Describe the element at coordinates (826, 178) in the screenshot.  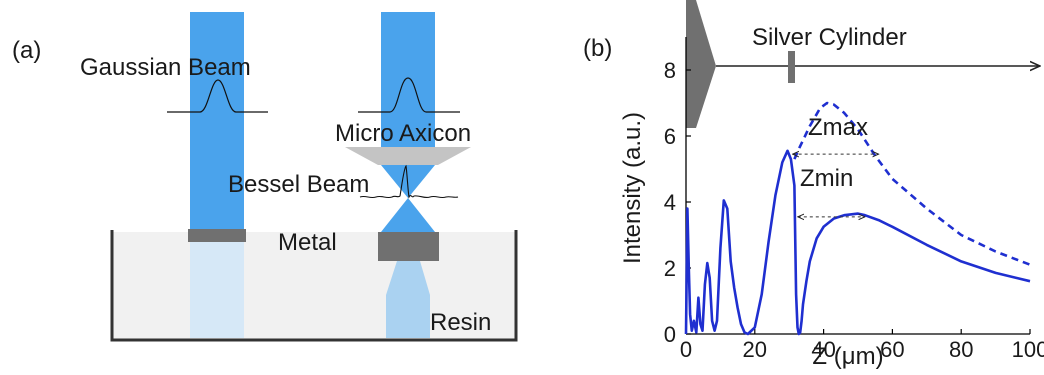
I see `zmin-label: Zmin` at that location.